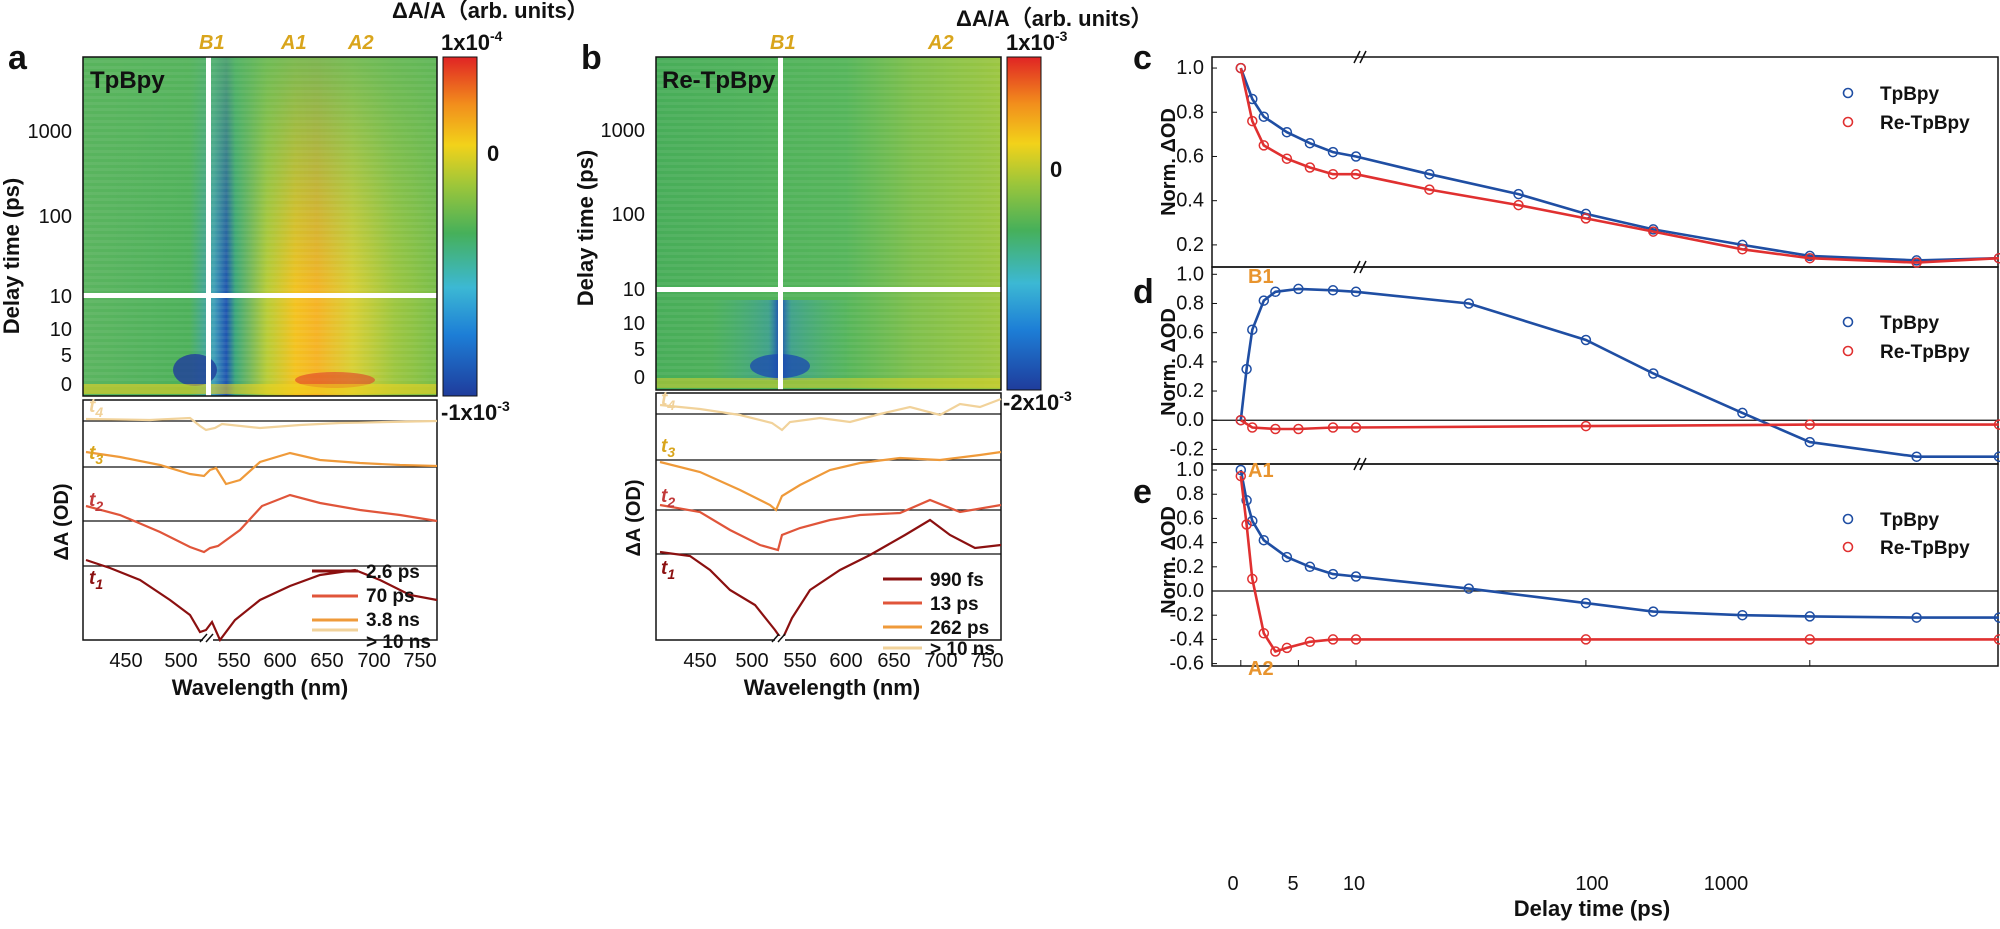 The width and height of the screenshot is (2000, 929). What do you see at coordinates (419, 661) in the screenshot?
I see `panel-a-xtick-750: 750` at bounding box center [419, 661].